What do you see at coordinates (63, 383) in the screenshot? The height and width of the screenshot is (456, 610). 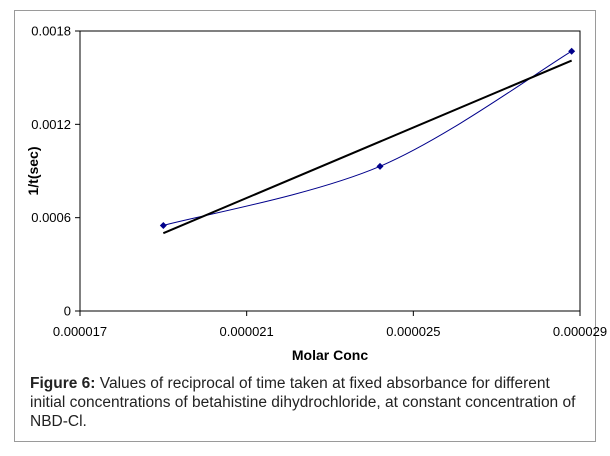 I see `caption-label: Figure 6:` at bounding box center [63, 383].